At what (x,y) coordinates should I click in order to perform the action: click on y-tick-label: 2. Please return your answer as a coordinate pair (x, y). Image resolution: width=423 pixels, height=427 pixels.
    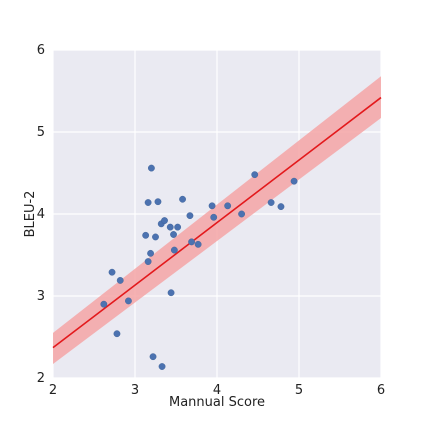
    Looking at the image, I should click on (41, 378).